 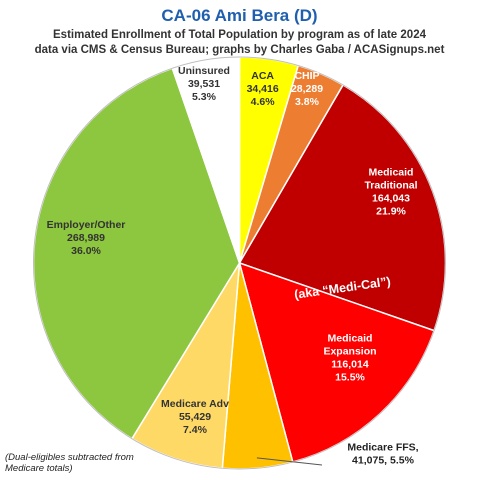 I want to click on slice-label-line: Medicare Adv, so click(x=195, y=404).